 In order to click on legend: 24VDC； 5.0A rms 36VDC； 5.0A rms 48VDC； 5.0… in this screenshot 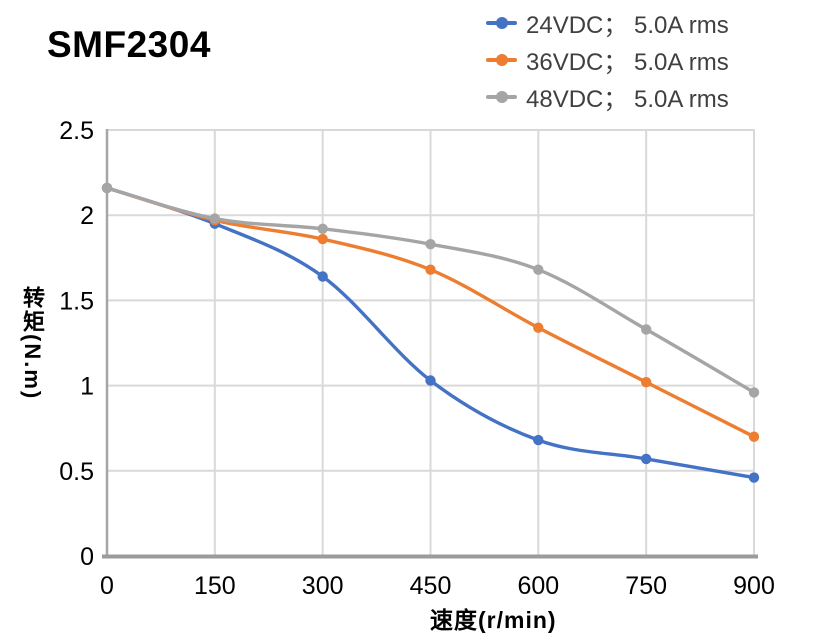, I will do `click(607, 59)`.